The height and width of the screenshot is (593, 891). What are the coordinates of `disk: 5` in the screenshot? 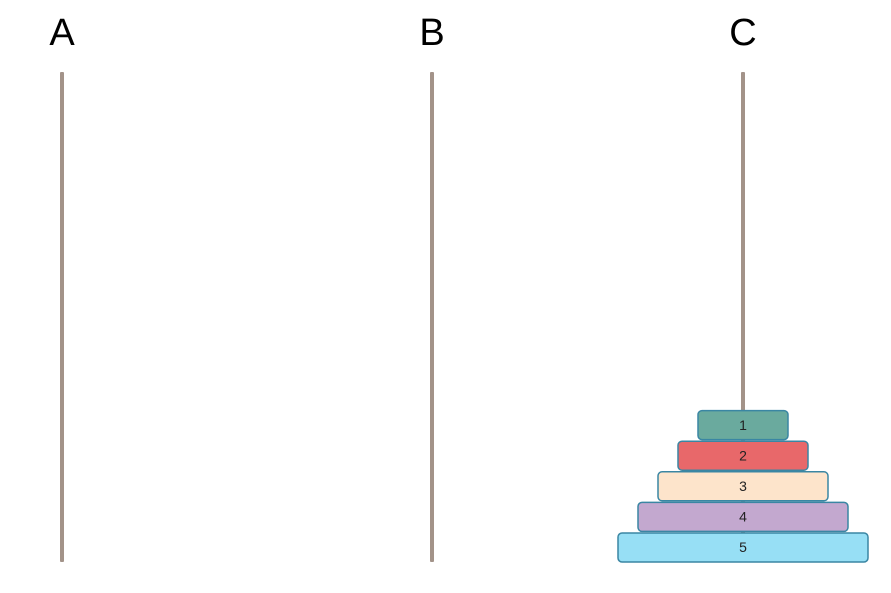 It's located at (743, 547).